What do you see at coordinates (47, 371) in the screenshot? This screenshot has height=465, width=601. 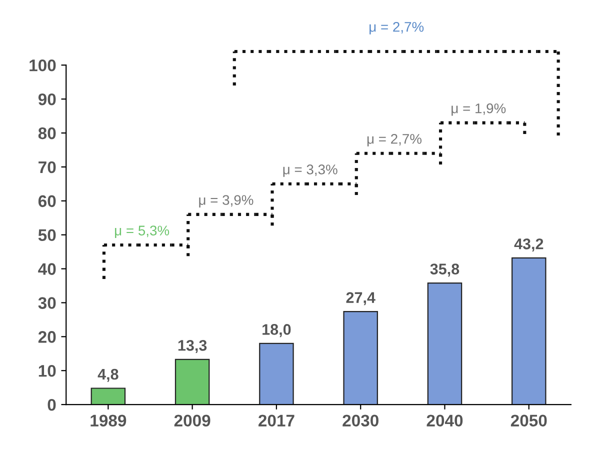 I see `y-tick-label: 10` at bounding box center [47, 371].